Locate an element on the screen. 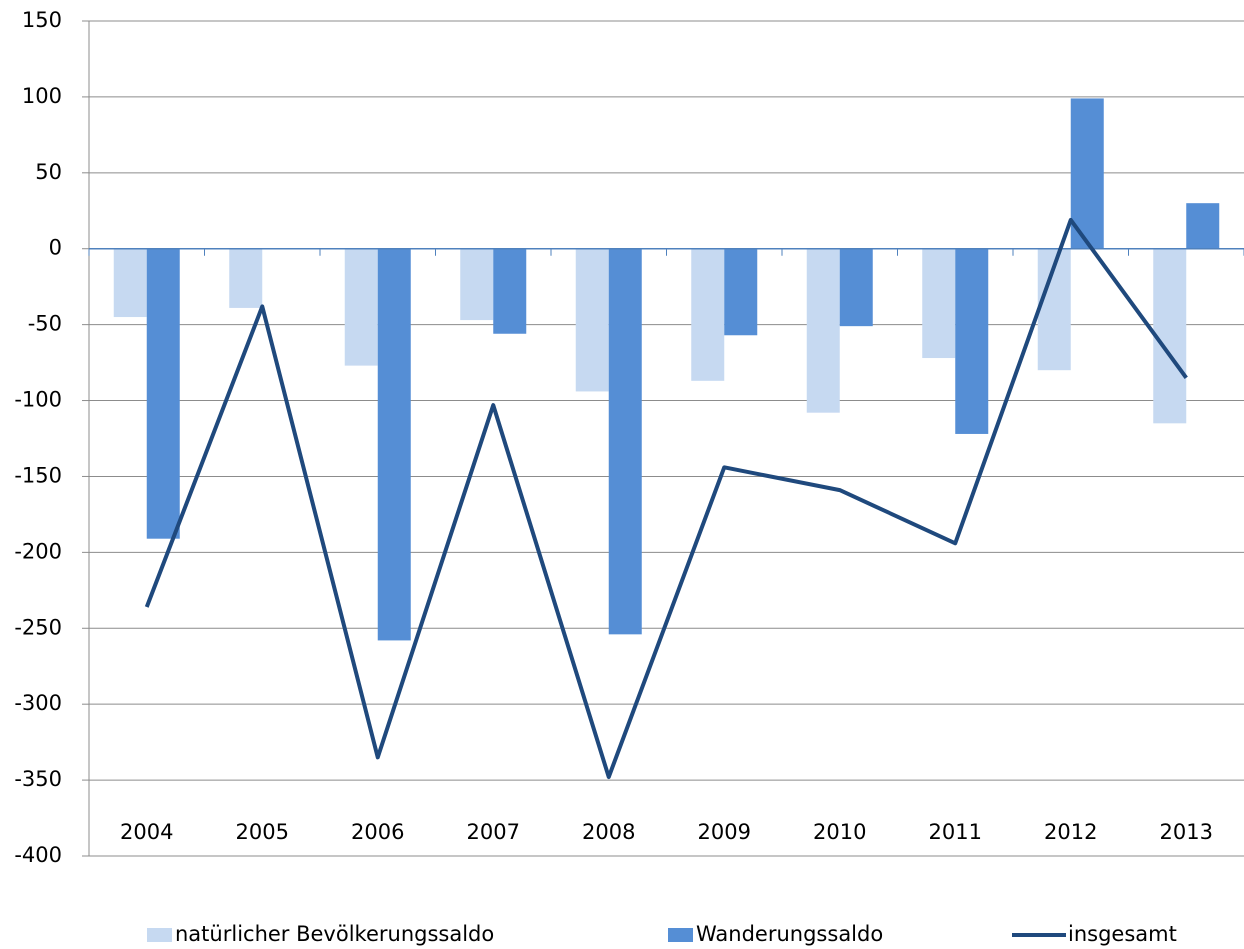  x-tick-label: 2010 is located at coordinates (839, 832).